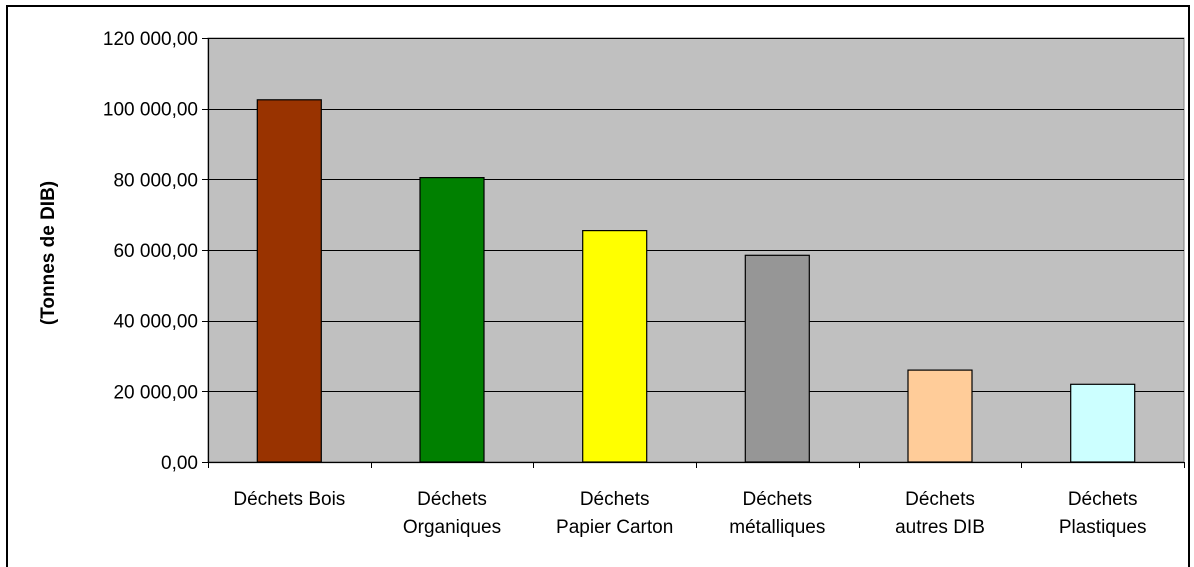 The width and height of the screenshot is (1194, 567). Describe the element at coordinates (614, 513) in the screenshot. I see `x-tick-label: Déchets Papier Carton` at that location.